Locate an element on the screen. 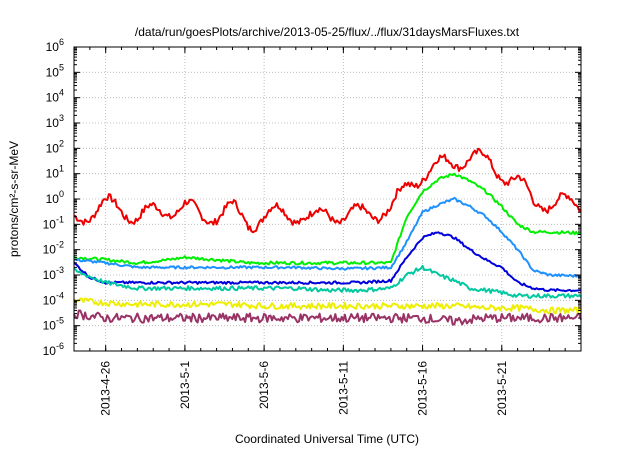 The image size is (640, 453). y-tick-label: 10² is located at coordinates (55, 146).